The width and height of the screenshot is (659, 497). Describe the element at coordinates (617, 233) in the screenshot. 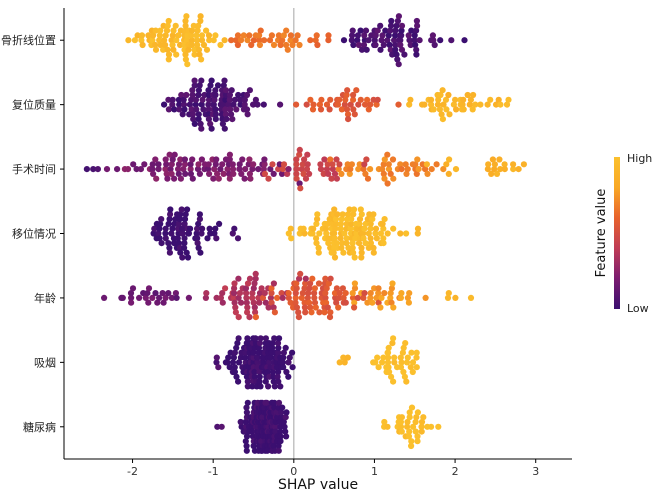

I see `colorbar-gradient` at that location.